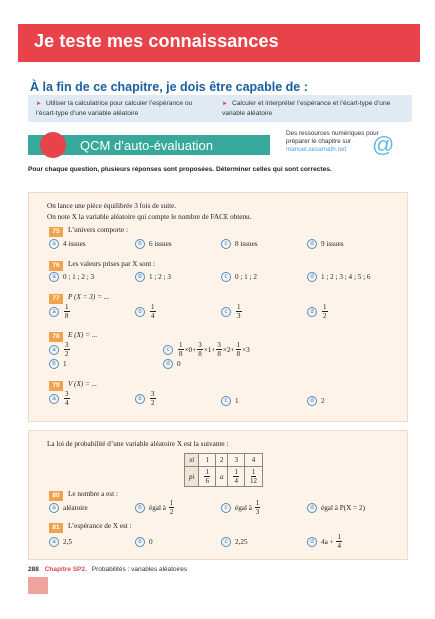 The image size is (435, 619). I want to click on resources-link: manuel.sesamath.net, so click(316, 149).